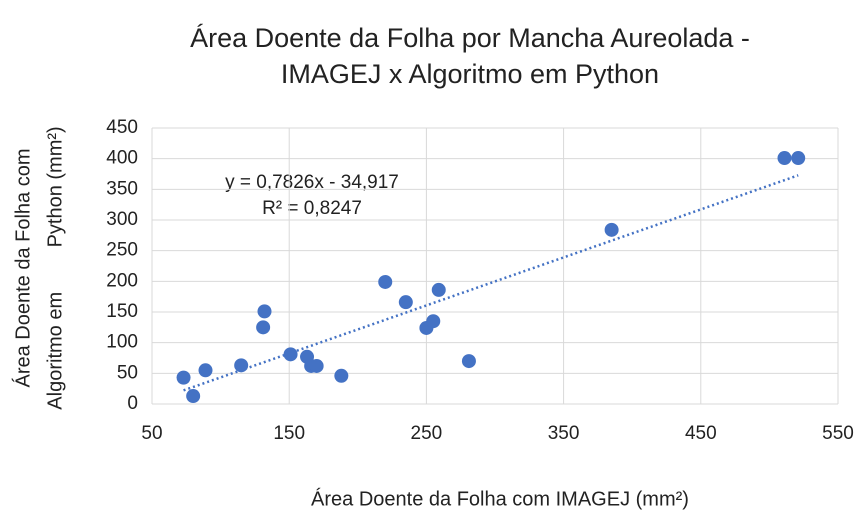  Describe the element at coordinates (564, 433) in the screenshot. I see `x-tick-label: 350` at that location.